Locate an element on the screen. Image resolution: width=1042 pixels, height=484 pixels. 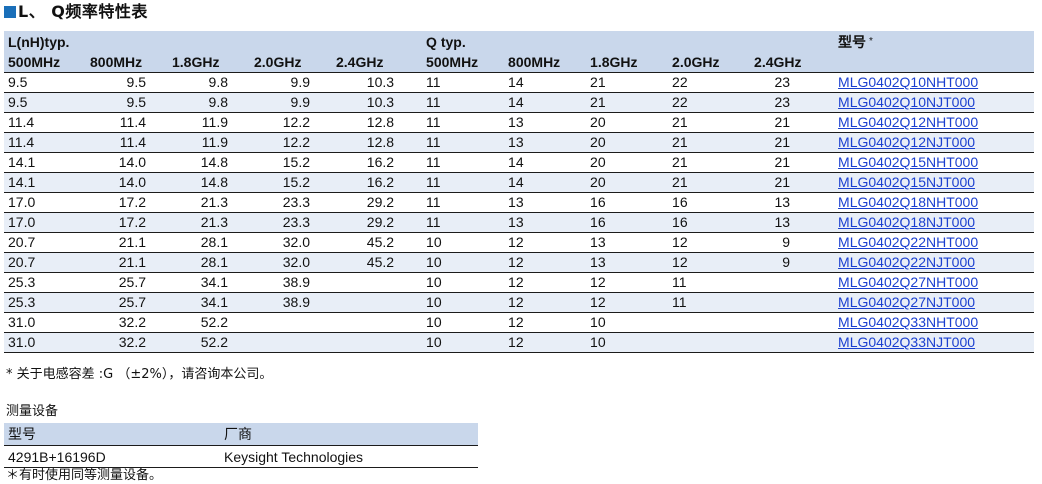
model-link: MLG0402Q22NHT000 is located at coordinates (908, 242).